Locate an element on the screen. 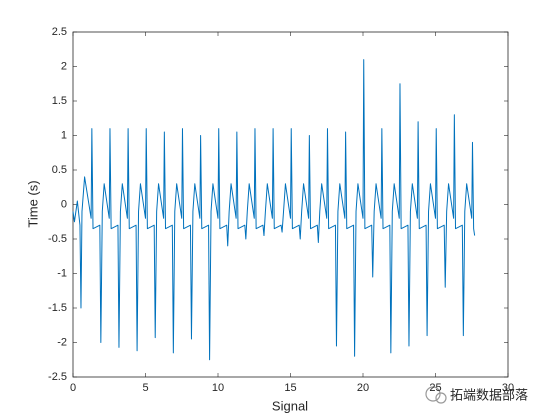 This screenshot has height=420, width=560. x-axis-label: Signal is located at coordinates (290, 405).